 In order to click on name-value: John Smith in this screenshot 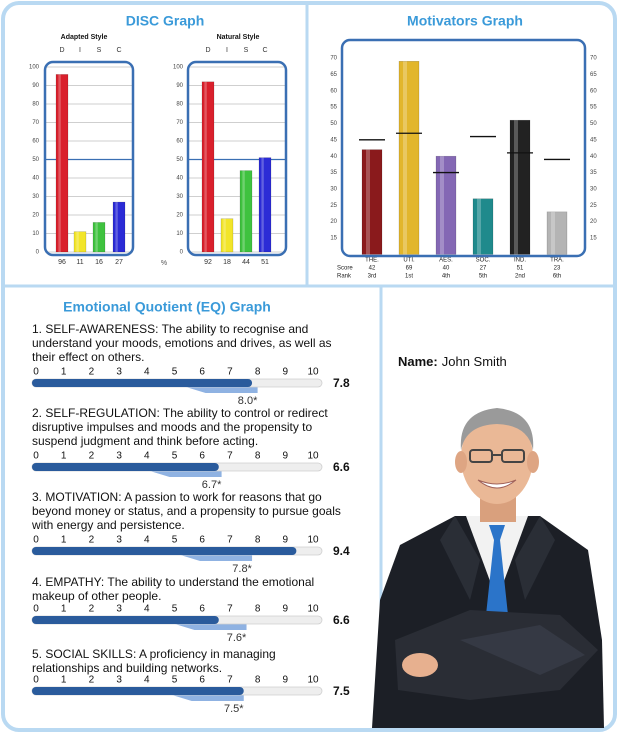, I will do `click(474, 361)`.